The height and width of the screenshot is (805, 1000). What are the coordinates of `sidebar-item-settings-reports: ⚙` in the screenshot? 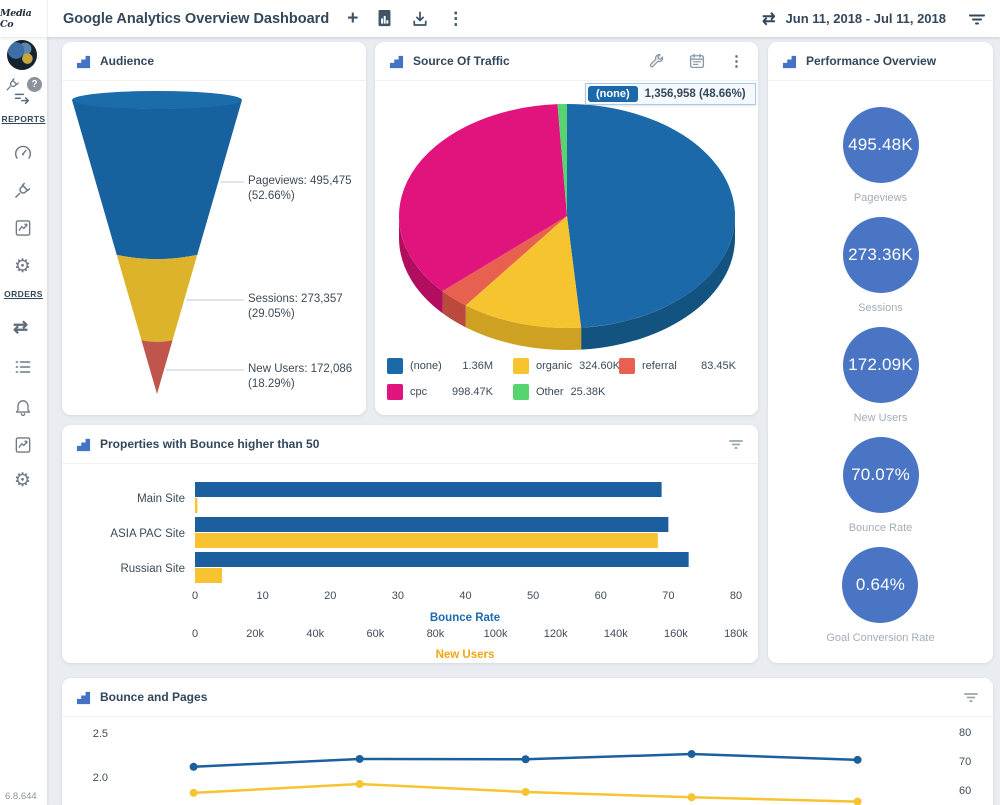 It's located at (22, 266).